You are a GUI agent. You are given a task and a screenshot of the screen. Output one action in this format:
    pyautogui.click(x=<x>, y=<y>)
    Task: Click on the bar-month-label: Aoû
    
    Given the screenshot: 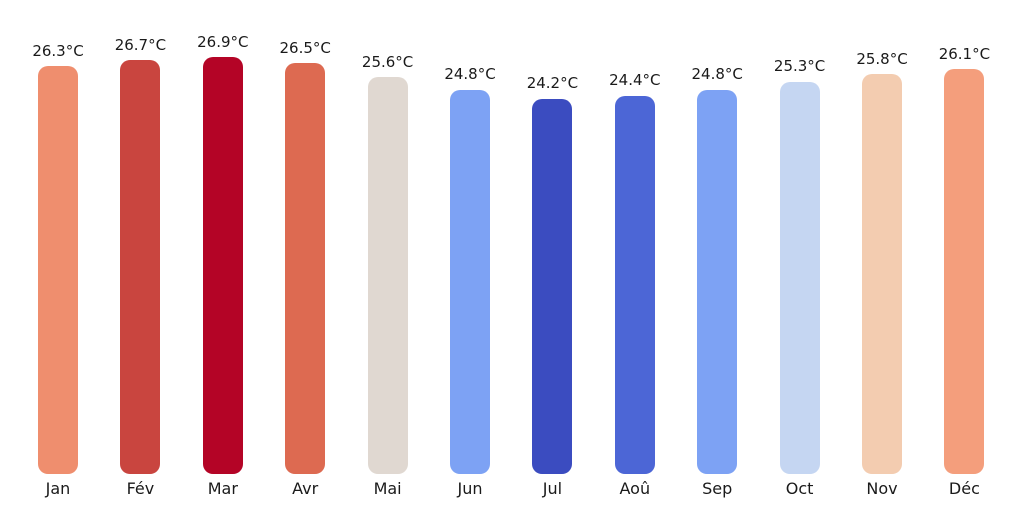 What is the action you would take?
    pyautogui.click(x=635, y=488)
    